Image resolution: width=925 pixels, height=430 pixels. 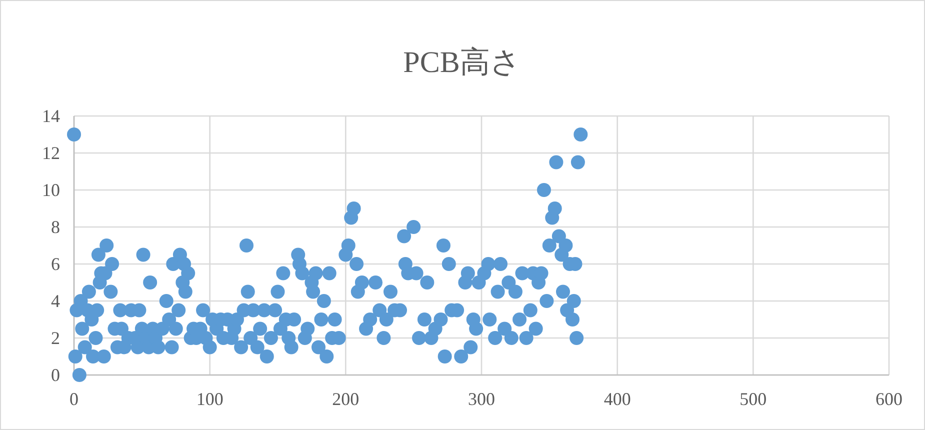 What do you see at coordinates (462, 62) in the screenshot?
I see `chart-title: PCB高さ` at bounding box center [462, 62].